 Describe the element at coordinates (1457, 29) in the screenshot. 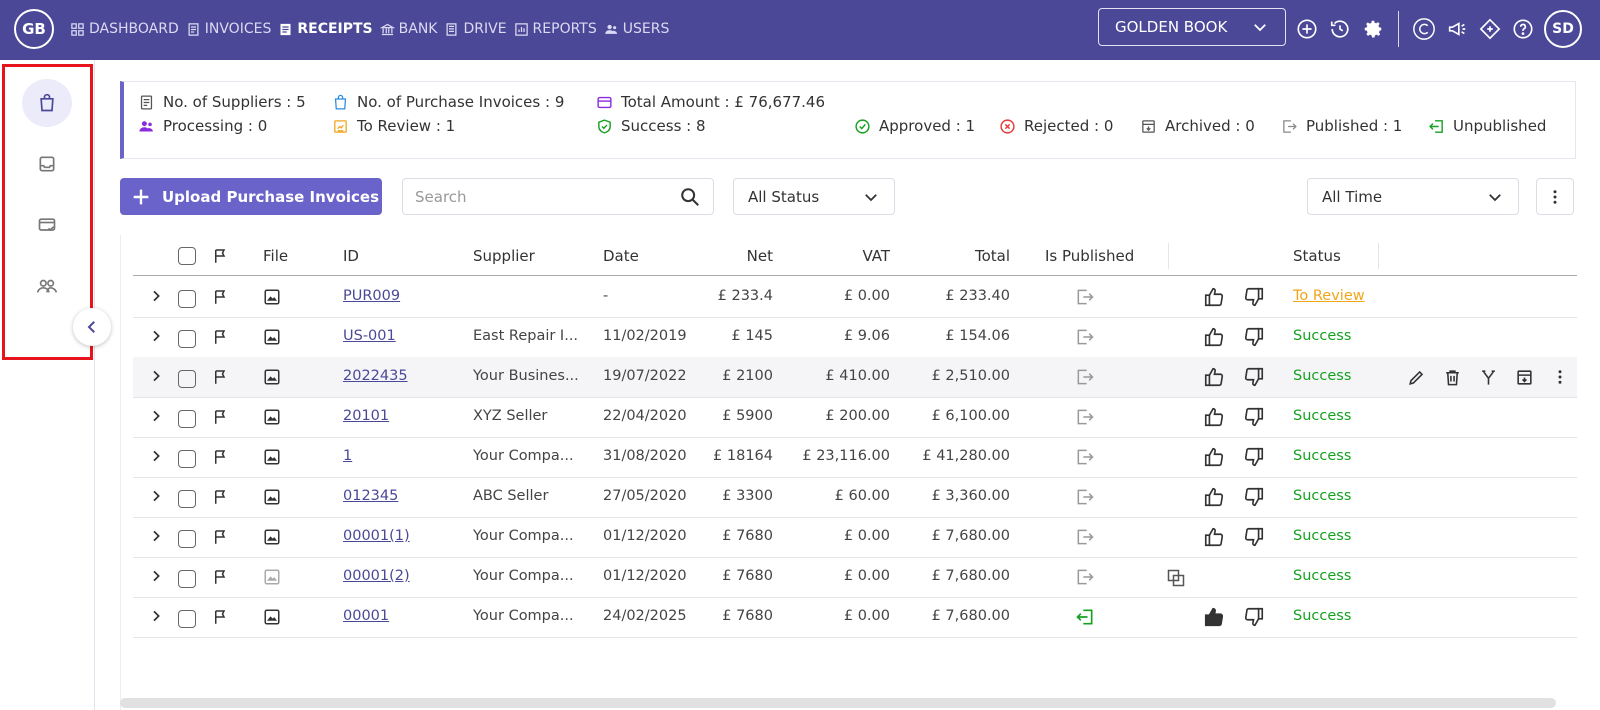

I see `megaphone-icon` at that location.